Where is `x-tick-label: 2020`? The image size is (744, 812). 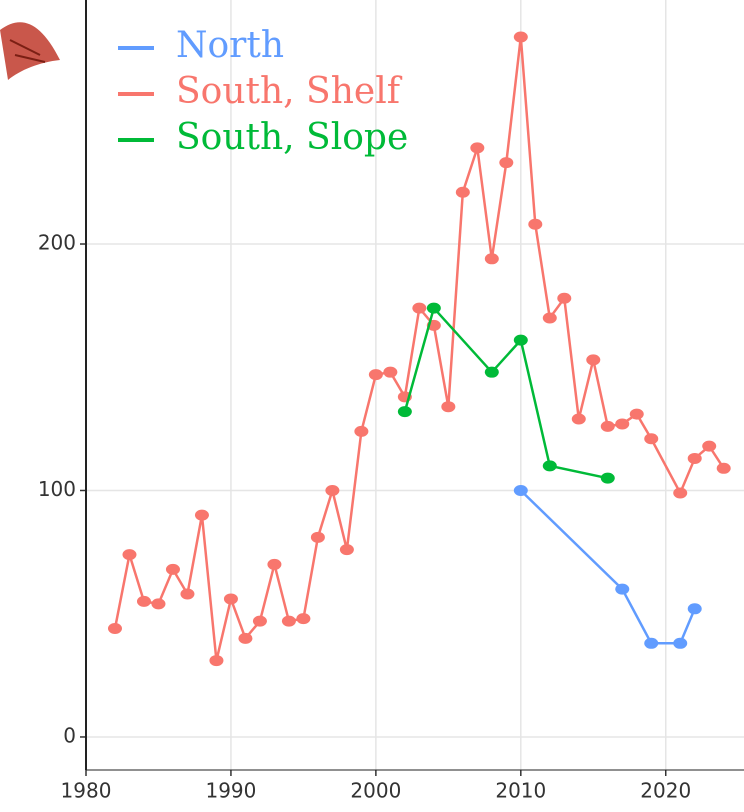
x-tick-label: 2020 is located at coordinates (665, 791).